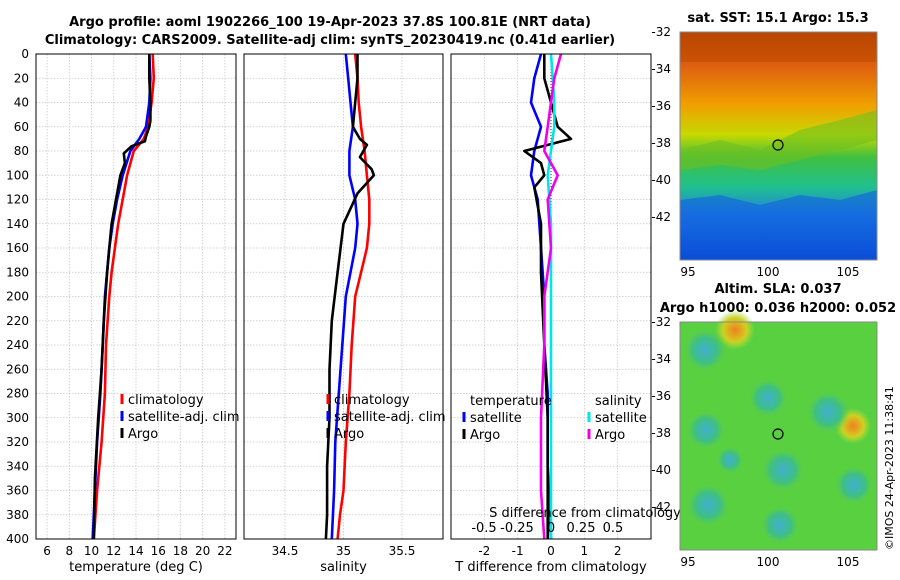  What do you see at coordinates (21, 78) in the screenshot?
I see `depth-tick-label: 20` at bounding box center [21, 78].